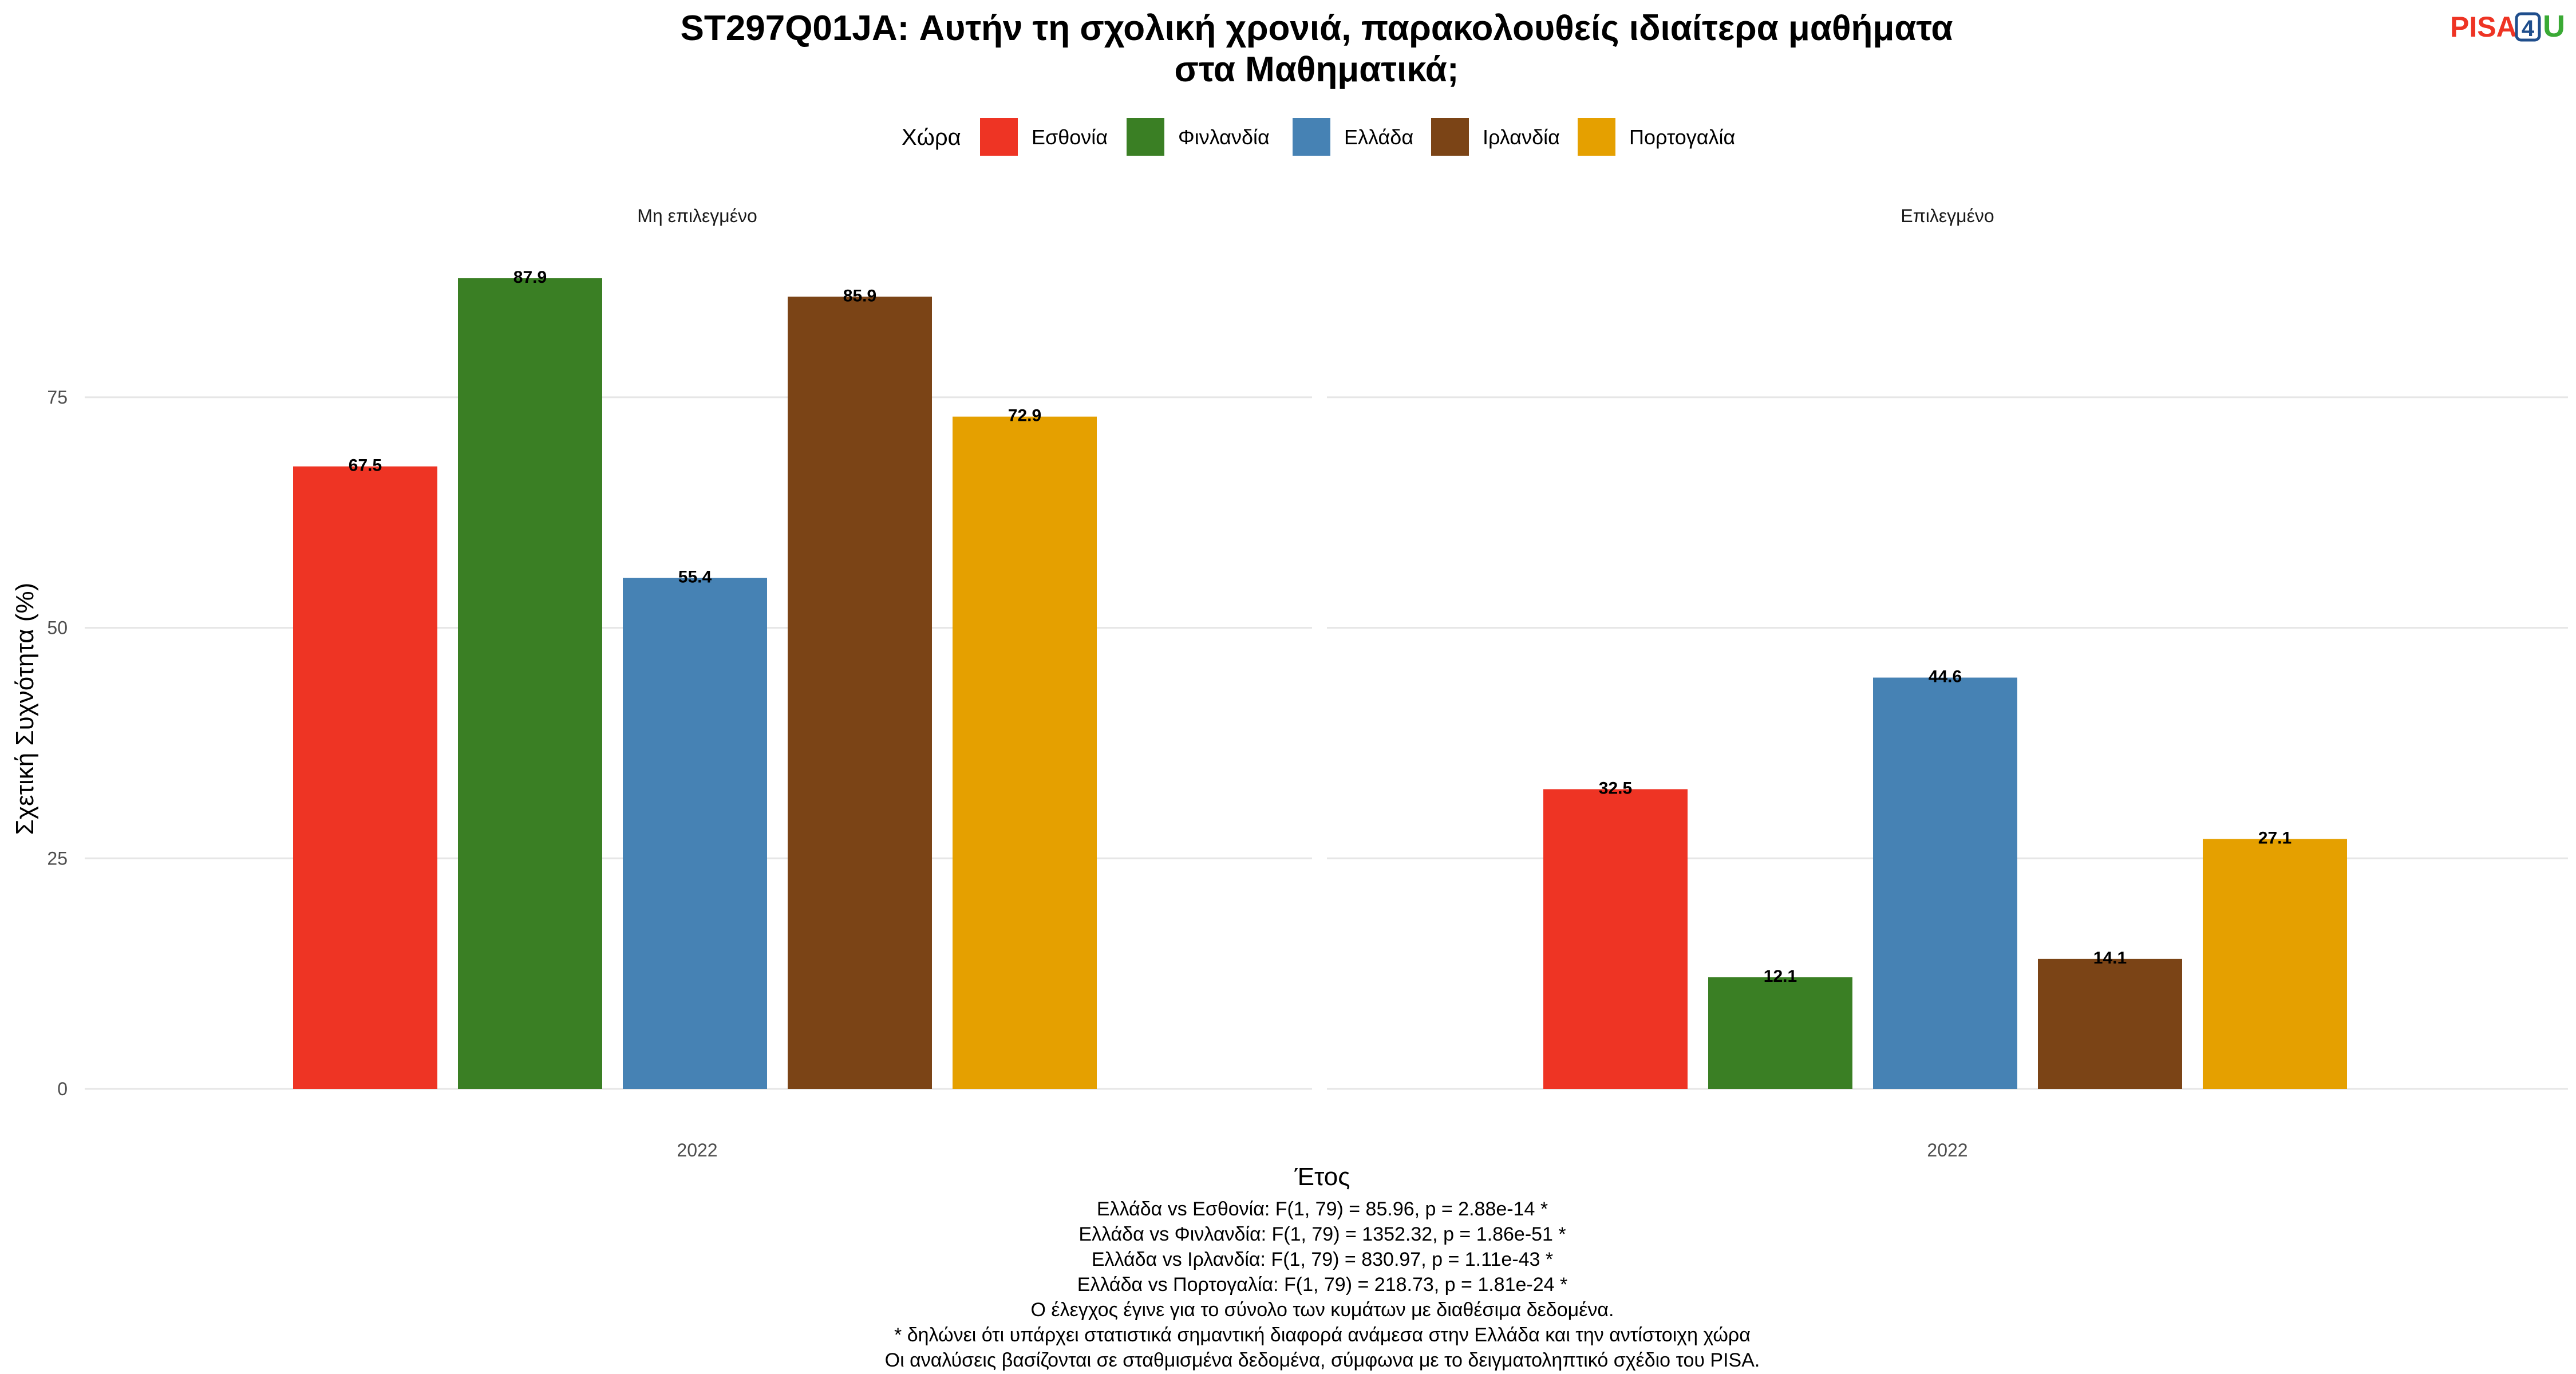 This screenshot has height=1374, width=2576. Describe the element at coordinates (2554, 27) in the screenshot. I see `logo-text-u: U` at that location.